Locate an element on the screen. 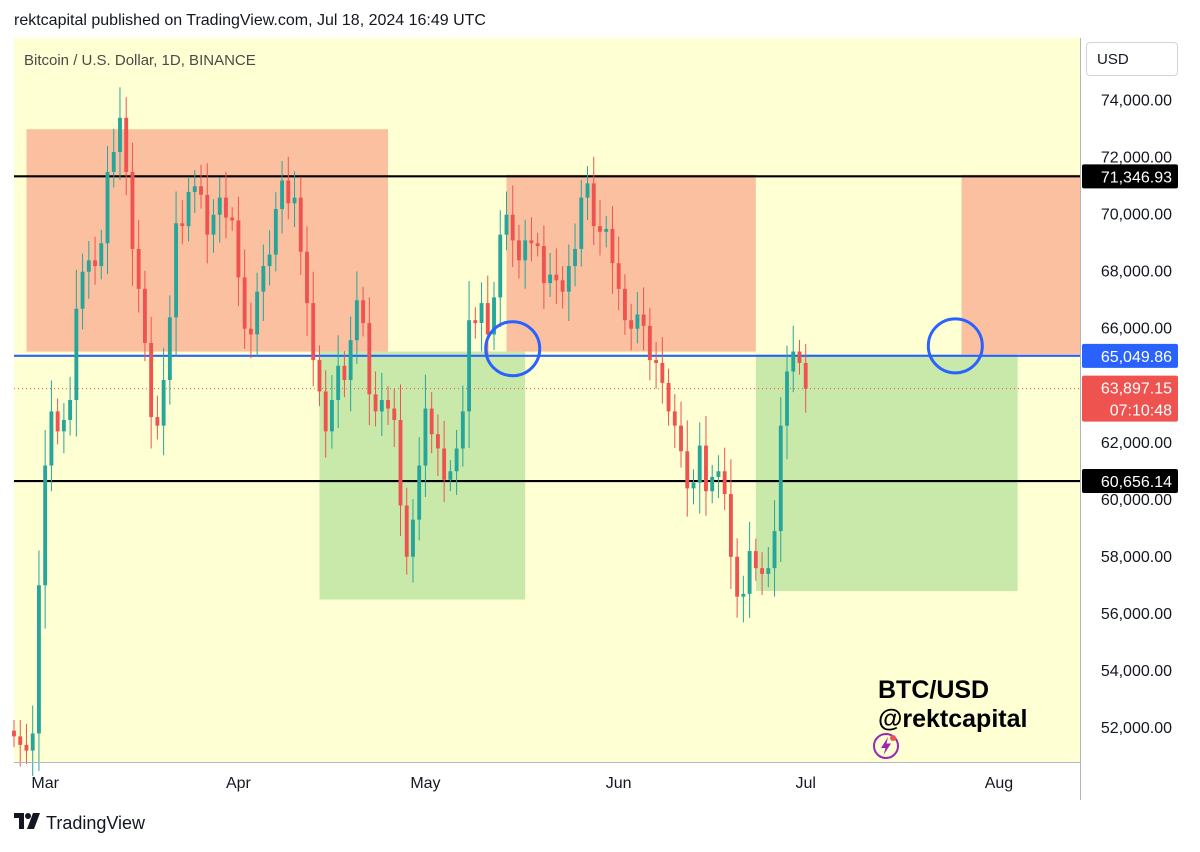  time-axis: Mar Apr May Jun Jul Aug is located at coordinates (522, 783).